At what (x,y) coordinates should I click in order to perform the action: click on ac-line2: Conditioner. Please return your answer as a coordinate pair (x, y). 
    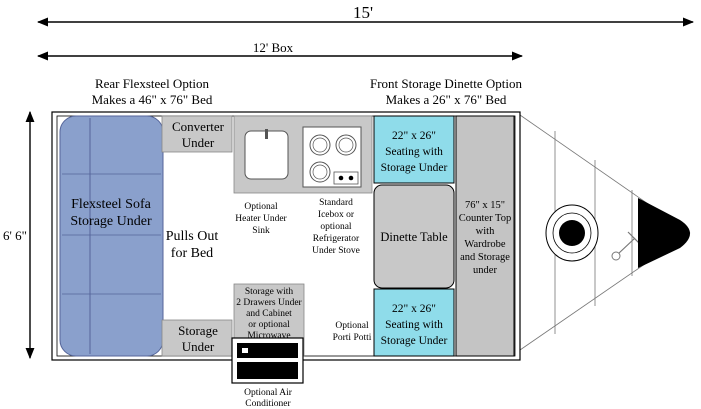
    Looking at the image, I should click on (268, 404).